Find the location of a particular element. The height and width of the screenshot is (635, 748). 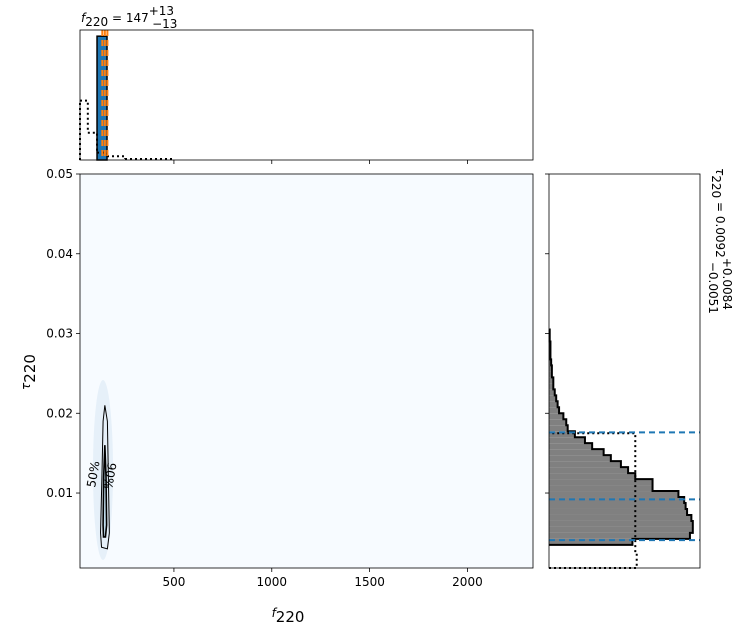

y-tick-label: 0.01 is located at coordinates (59, 493).